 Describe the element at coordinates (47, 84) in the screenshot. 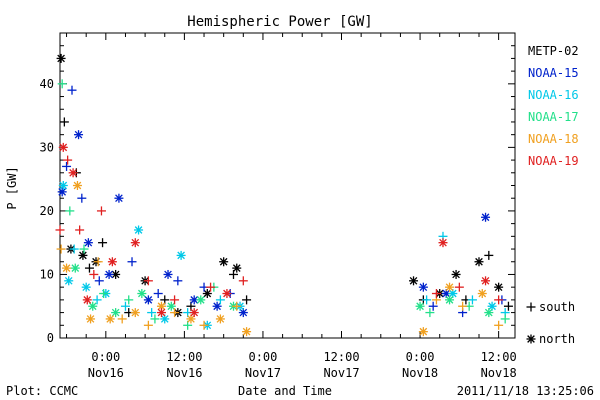

I see `y-tick-label: 40` at that location.